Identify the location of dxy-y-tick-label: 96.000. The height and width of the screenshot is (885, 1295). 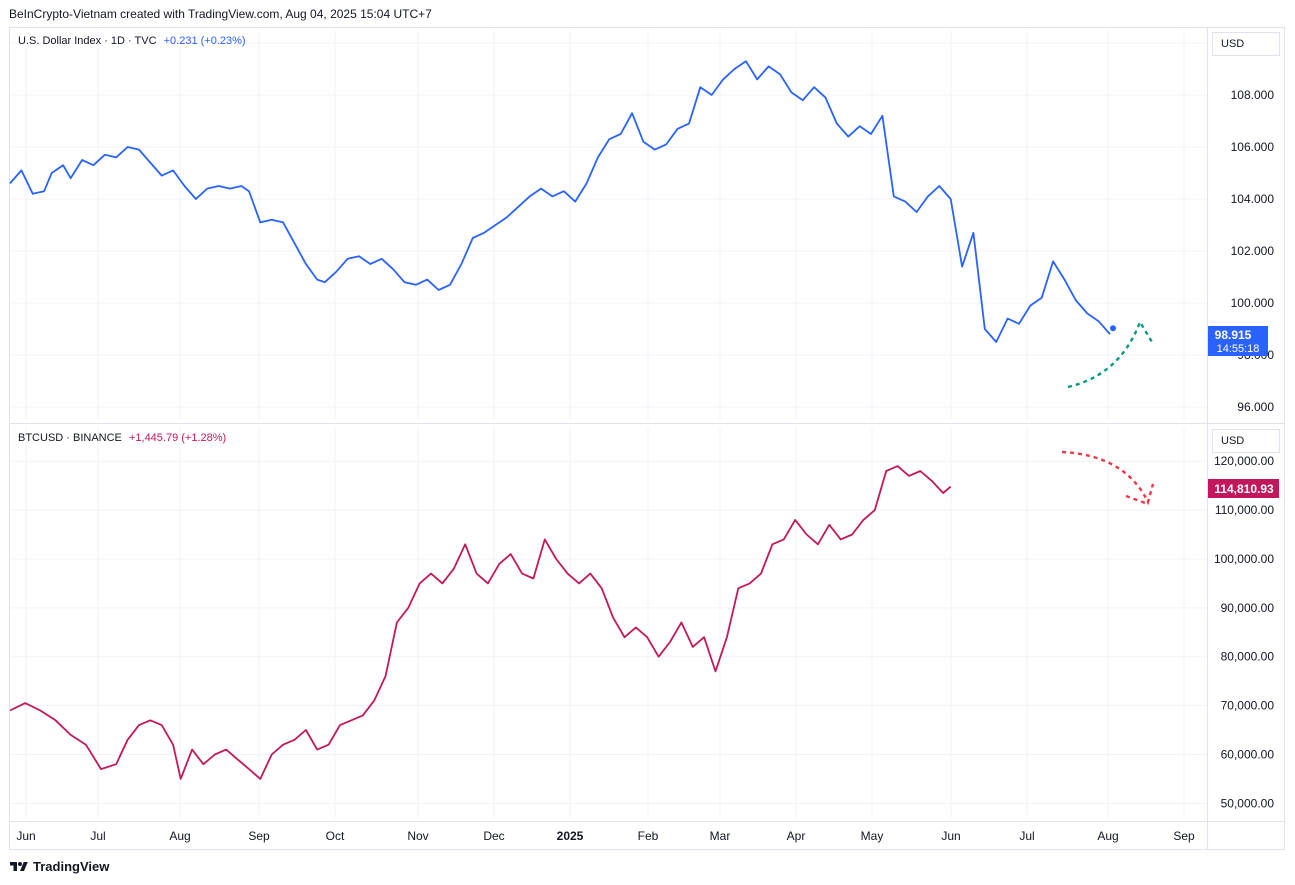
(1255, 407).